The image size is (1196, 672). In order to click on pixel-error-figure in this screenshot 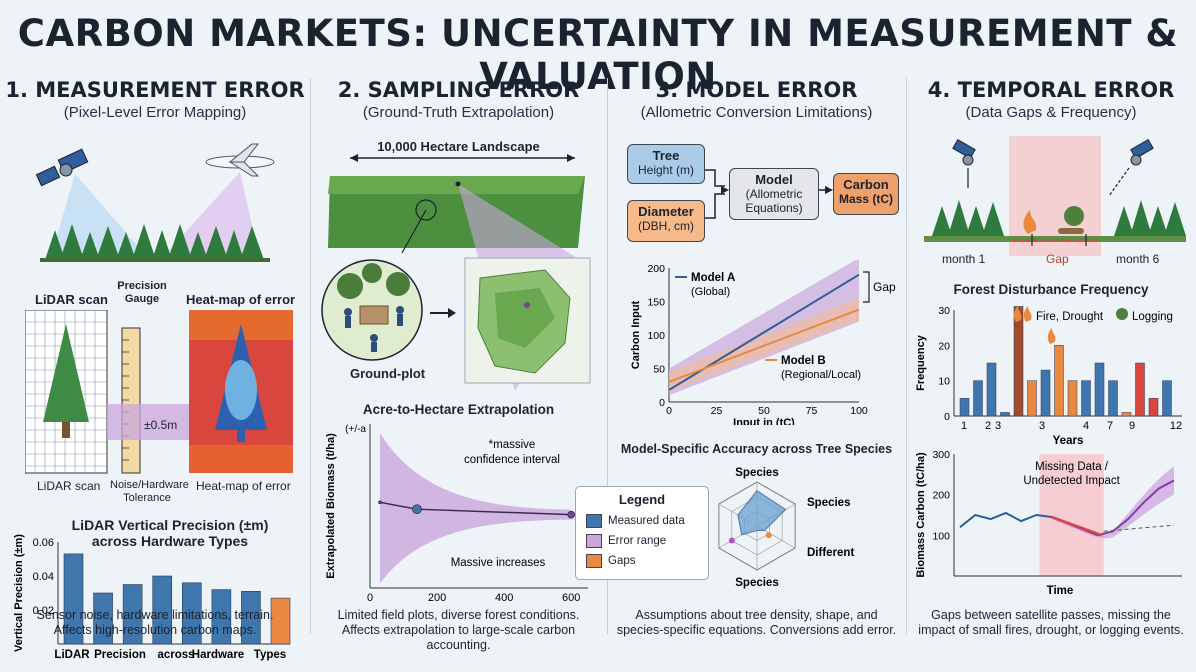, I will do `click(159, 392)`.